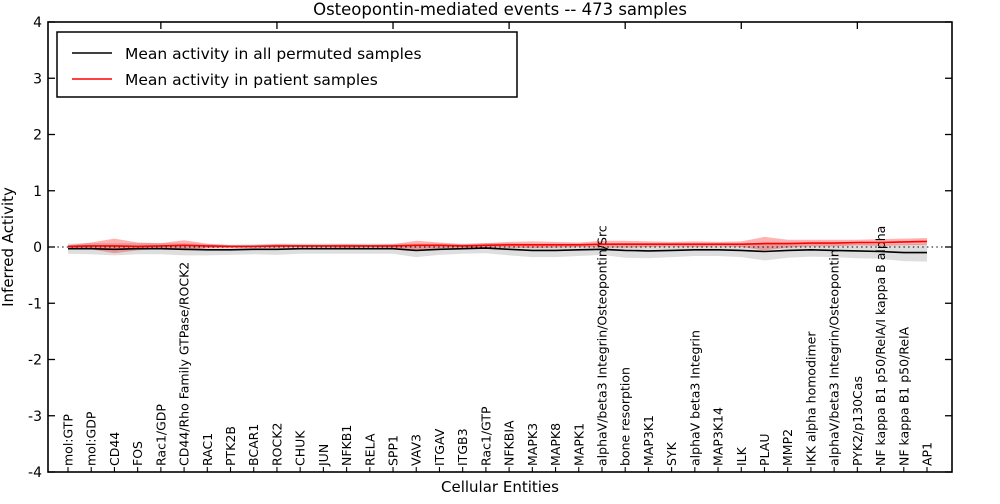 The image size is (1000, 504). I want to click on x-tick-label: ROCK2, so click(276, 444).